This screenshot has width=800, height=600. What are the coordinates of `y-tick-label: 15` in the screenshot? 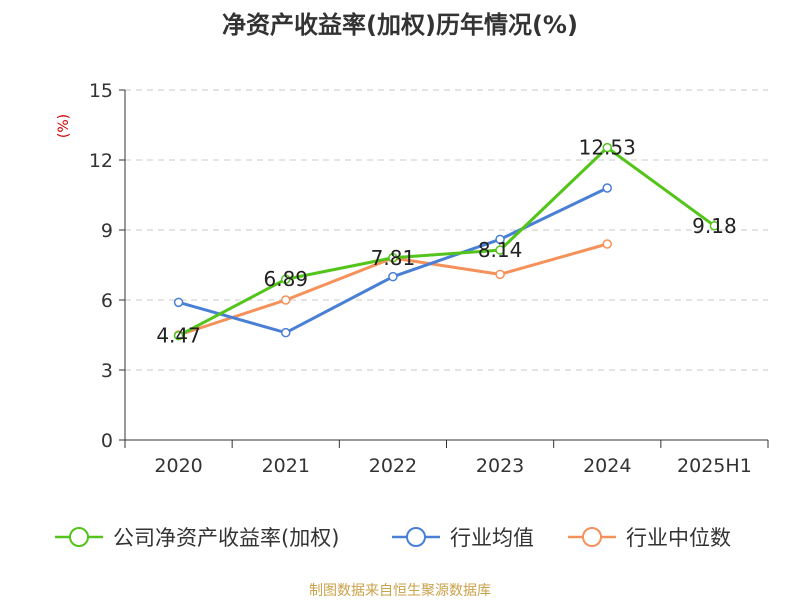 It's located at (101, 91).